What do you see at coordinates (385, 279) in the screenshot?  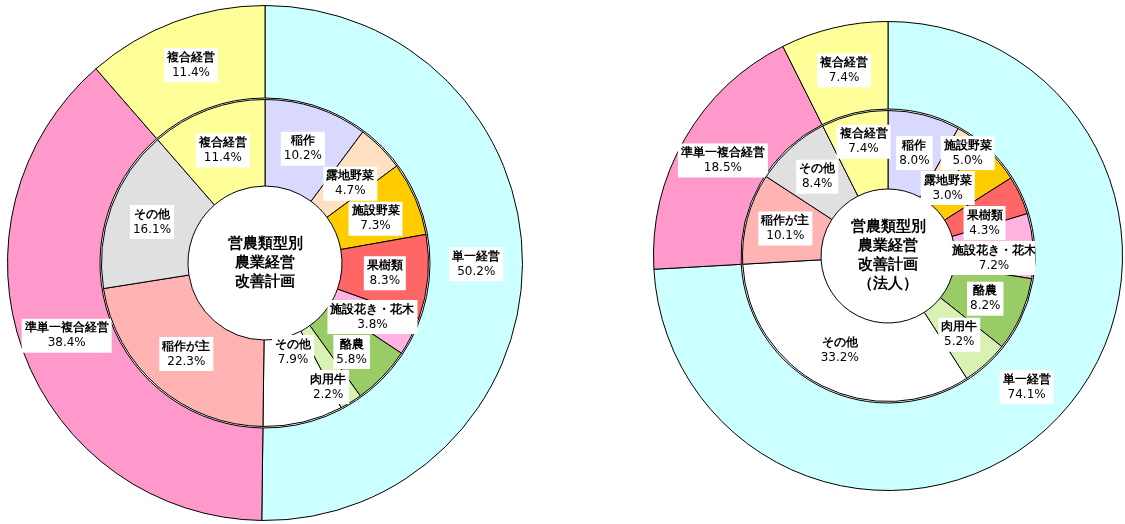 I see `data-label: 8.3%` at bounding box center [385, 279].